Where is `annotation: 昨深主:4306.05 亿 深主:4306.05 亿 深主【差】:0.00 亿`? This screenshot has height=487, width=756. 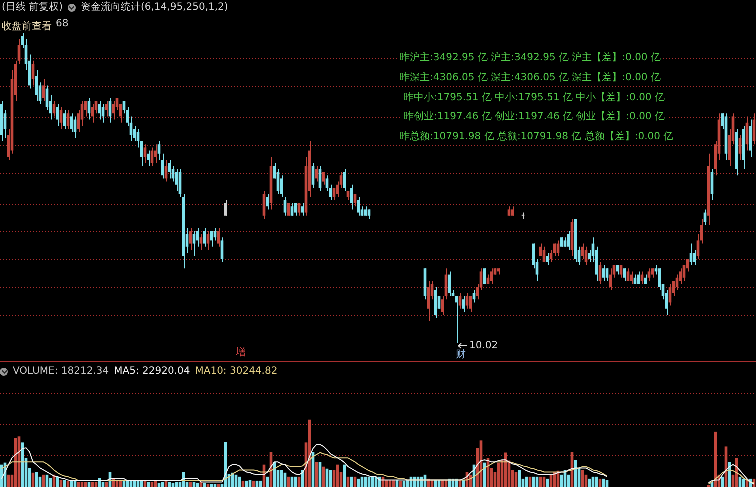
annotation: 昨深主:4306.05 亿 深主:4306.05 亿 深主【差】:0.00 亿 is located at coordinates (530, 78).